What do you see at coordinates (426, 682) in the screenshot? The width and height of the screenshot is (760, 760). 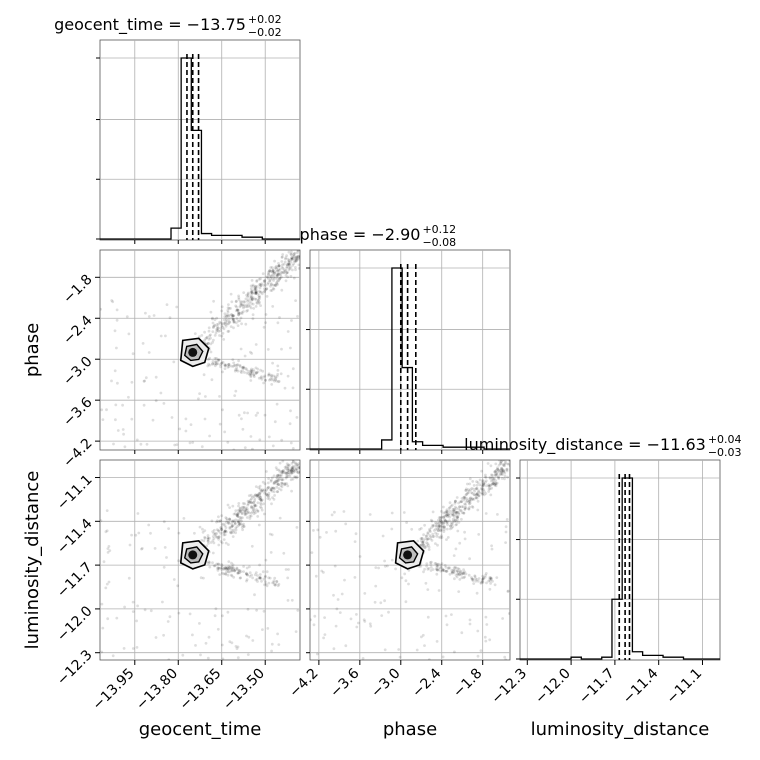 I see `tick-label: −2.4` at bounding box center [426, 682].